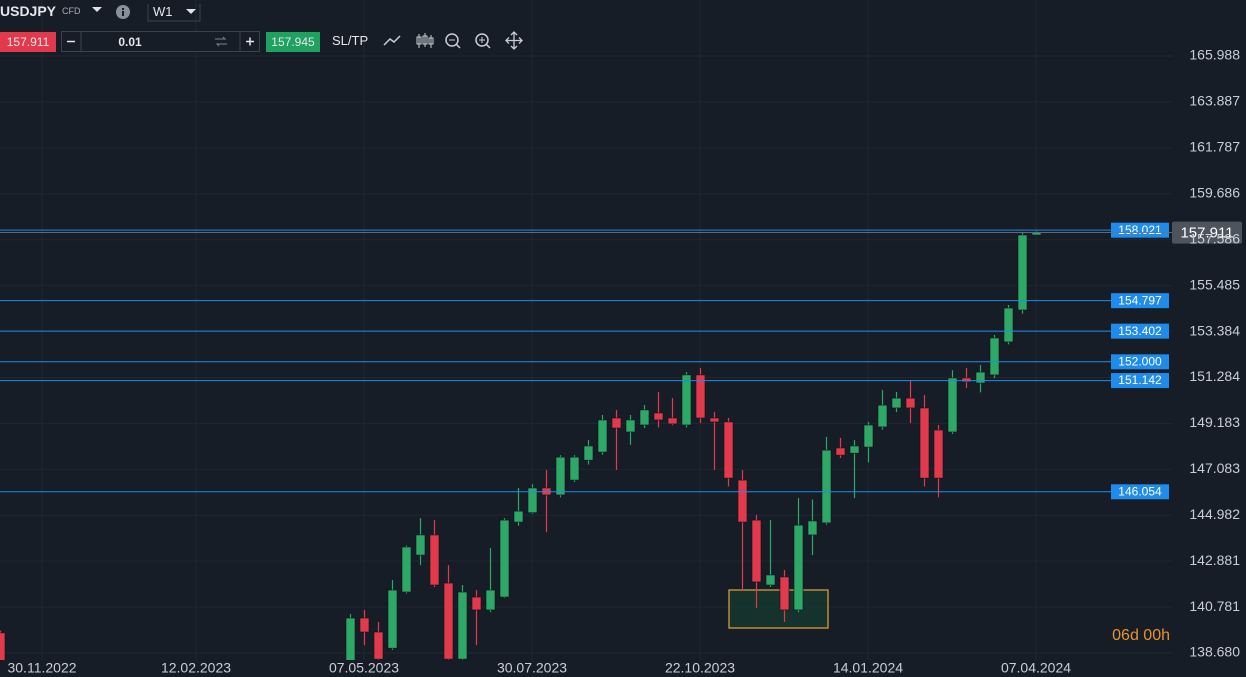 Image resolution: width=1246 pixels, height=677 pixels. What do you see at coordinates (1214, 376) in the screenshot?
I see `y-tick-label: 151.284` at bounding box center [1214, 376].